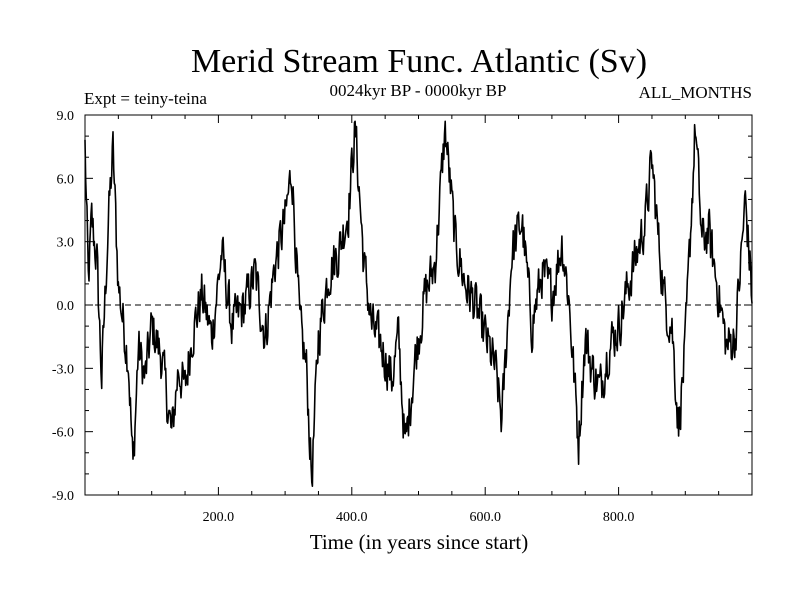  What do you see at coordinates (66, 243) in the screenshot?
I see `y-tick-label: 3.0` at bounding box center [66, 243].